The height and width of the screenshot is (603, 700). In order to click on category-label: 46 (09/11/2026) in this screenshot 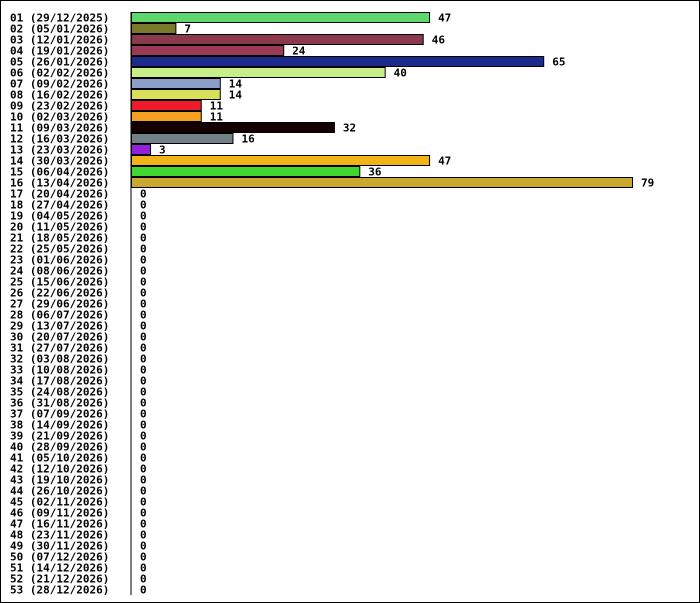, I will do `click(59, 513)`.